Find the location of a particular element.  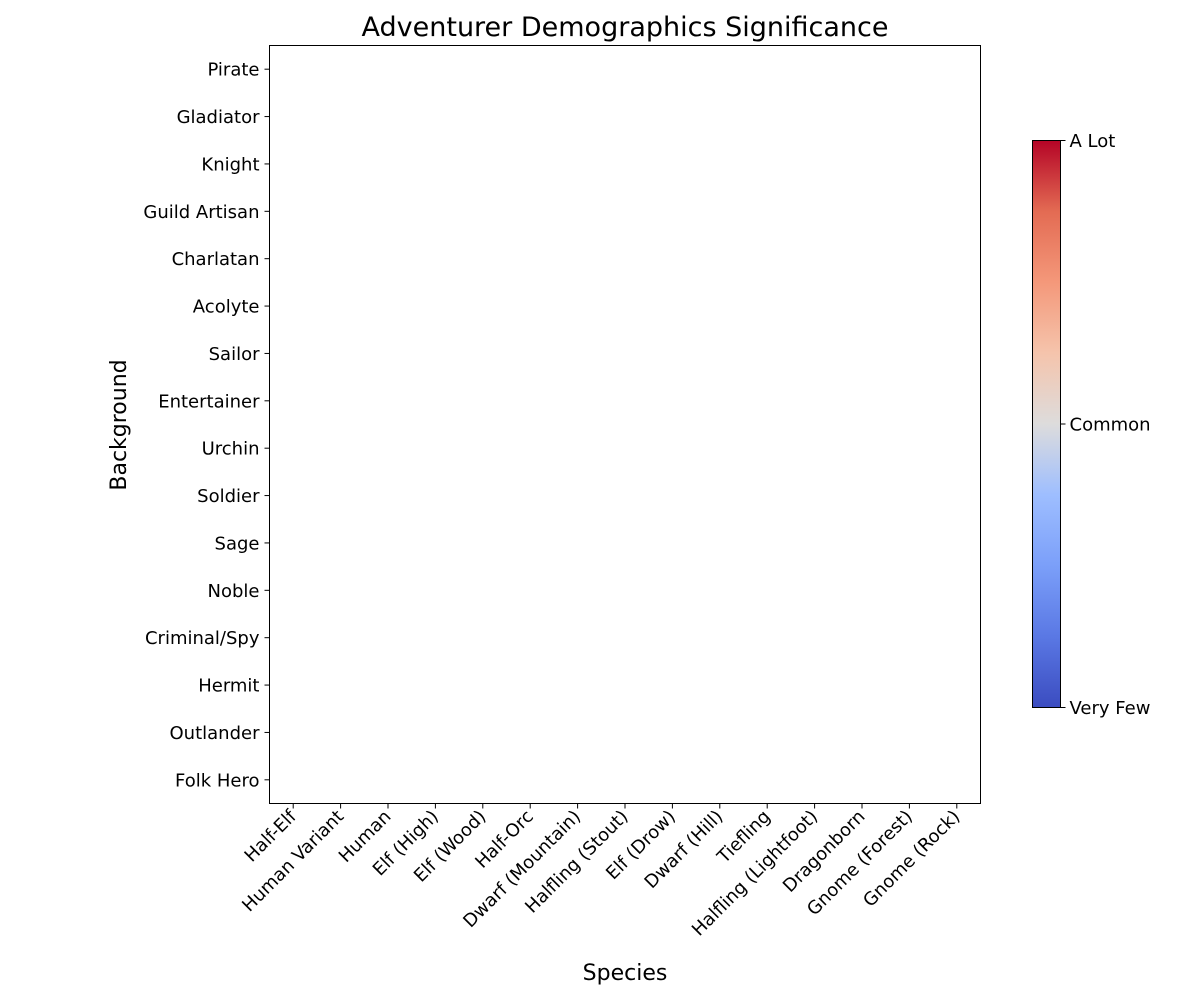

y-tick-label: Folk Hero is located at coordinates (217, 780).